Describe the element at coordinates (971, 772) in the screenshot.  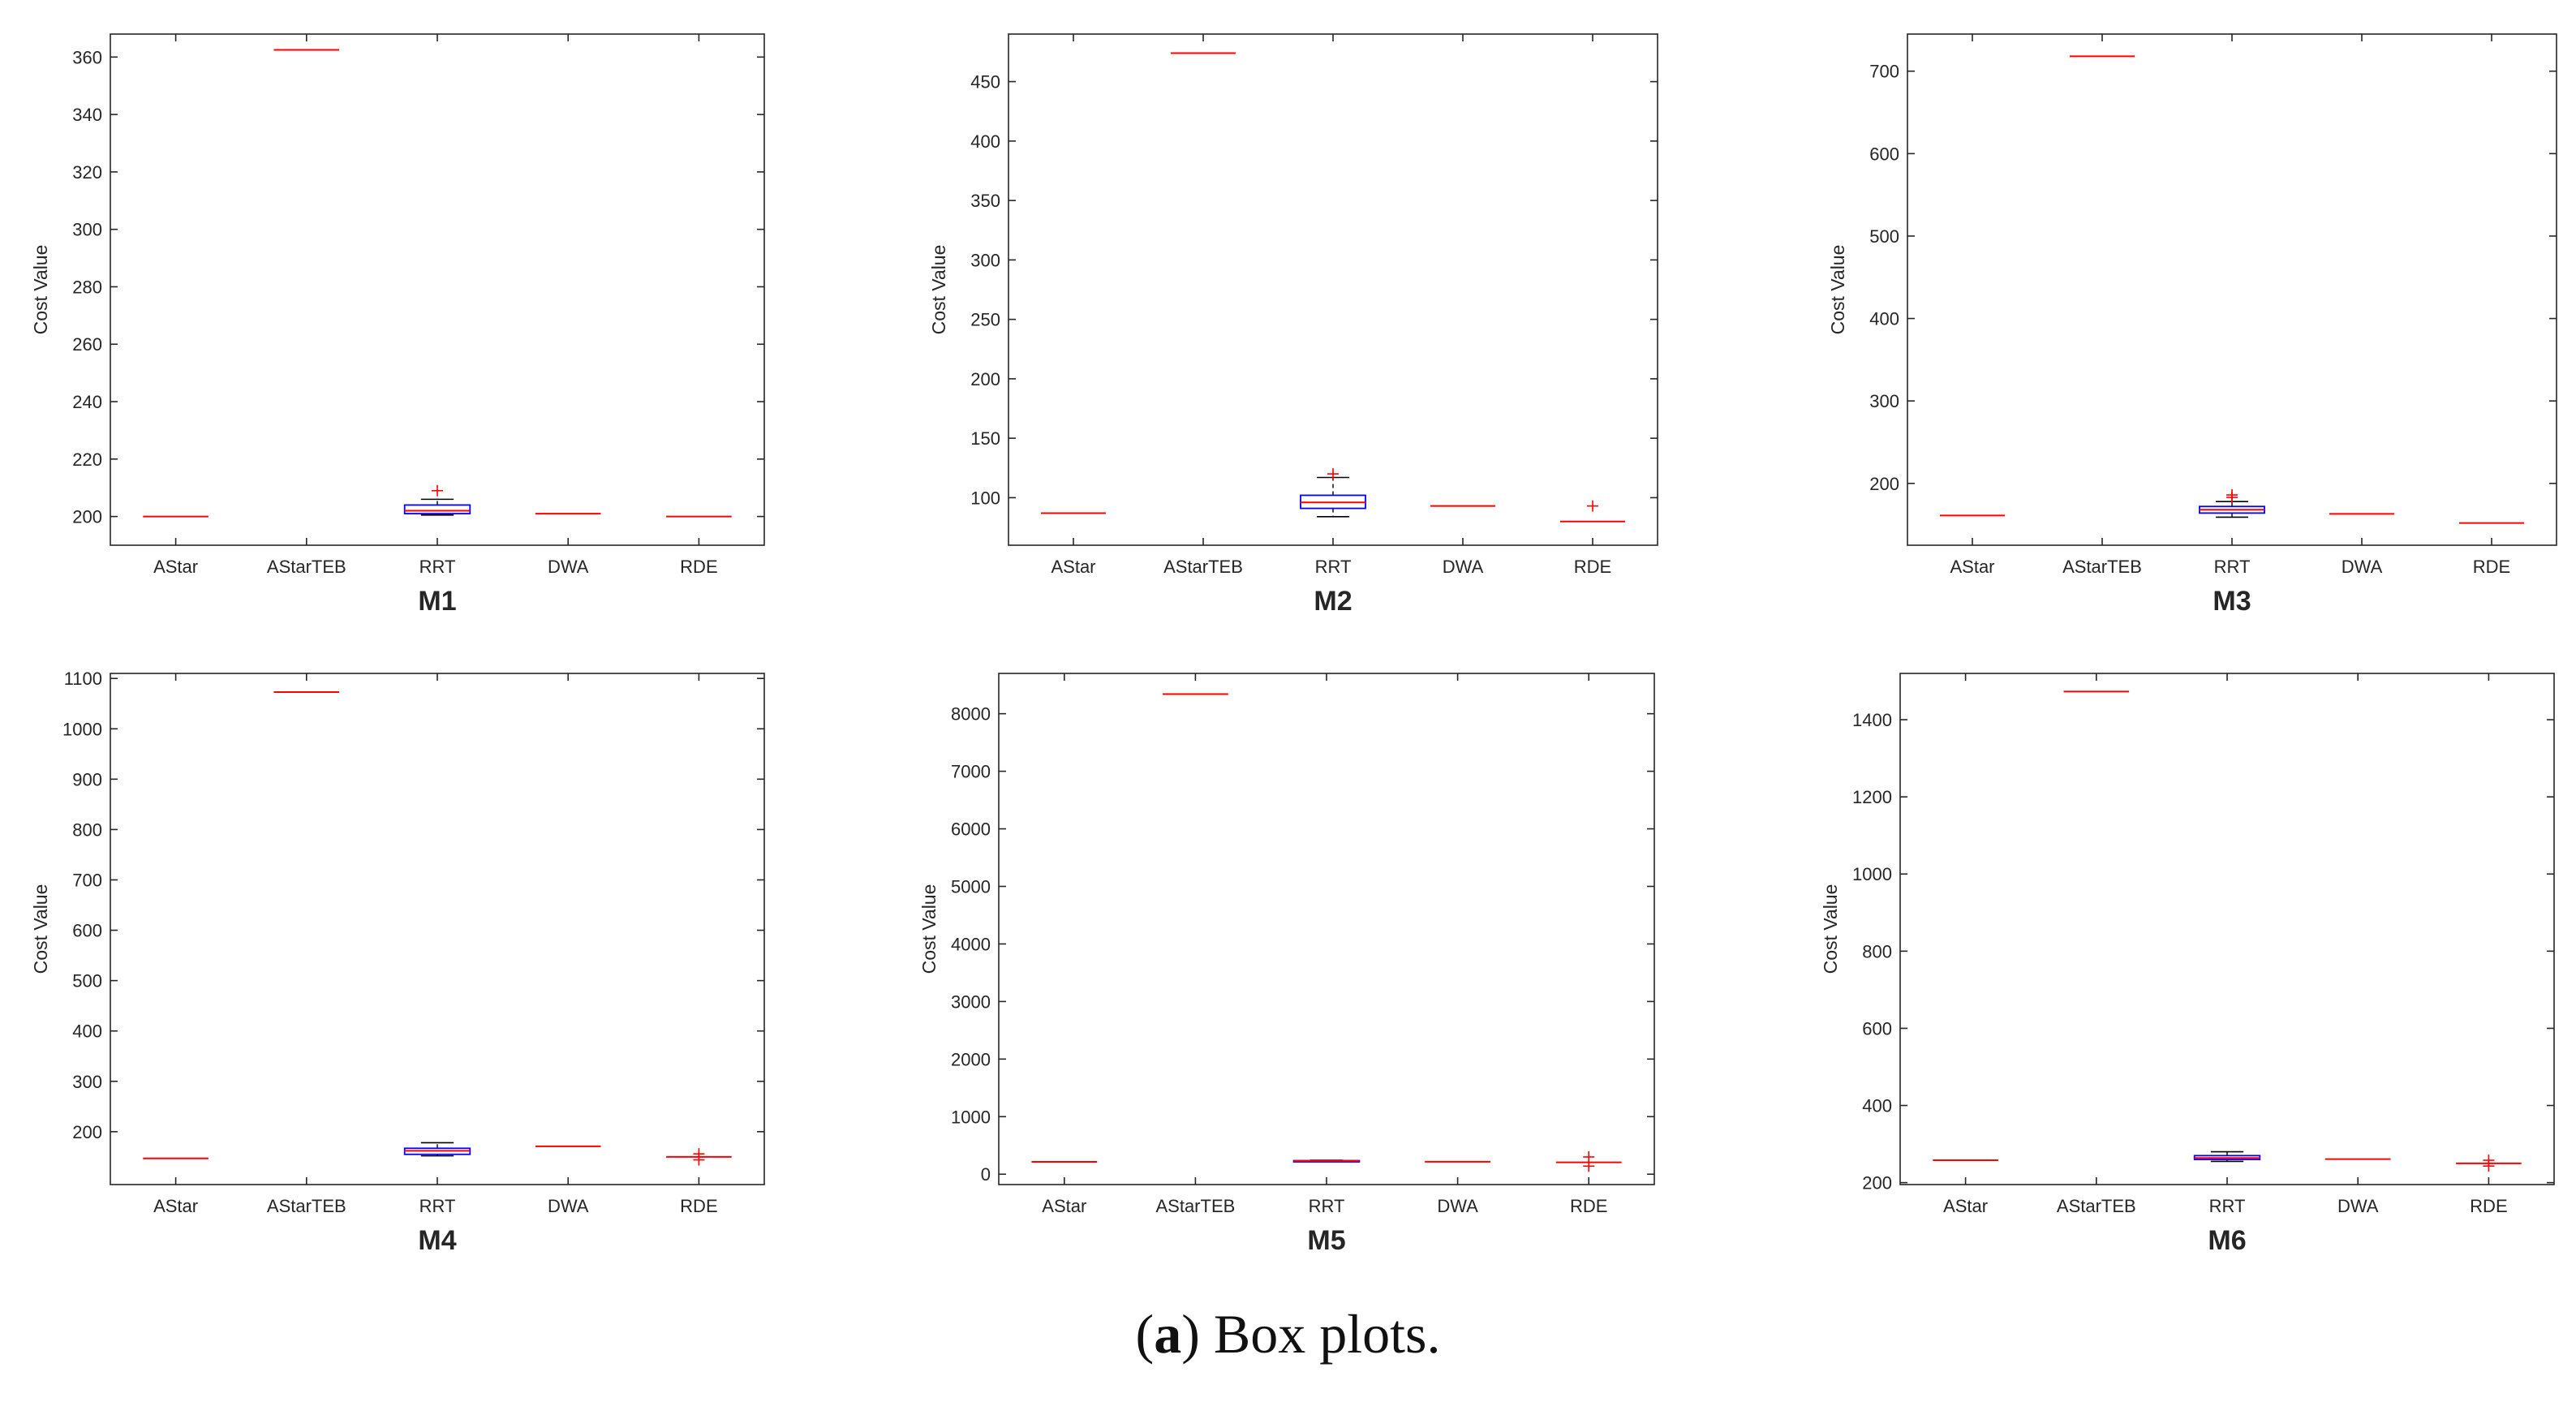
I see `y-tick-label: 7000` at that location.